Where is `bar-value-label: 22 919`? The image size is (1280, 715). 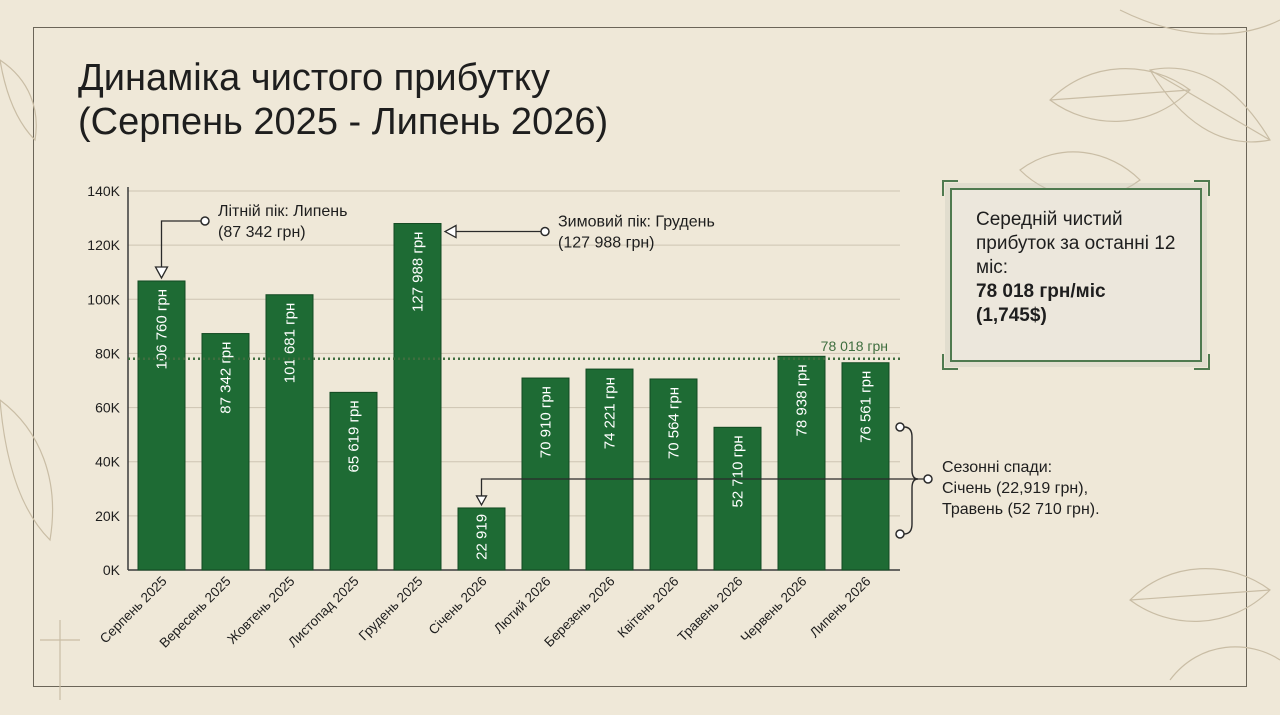 bar-value-label: 22 919 is located at coordinates (482, 537).